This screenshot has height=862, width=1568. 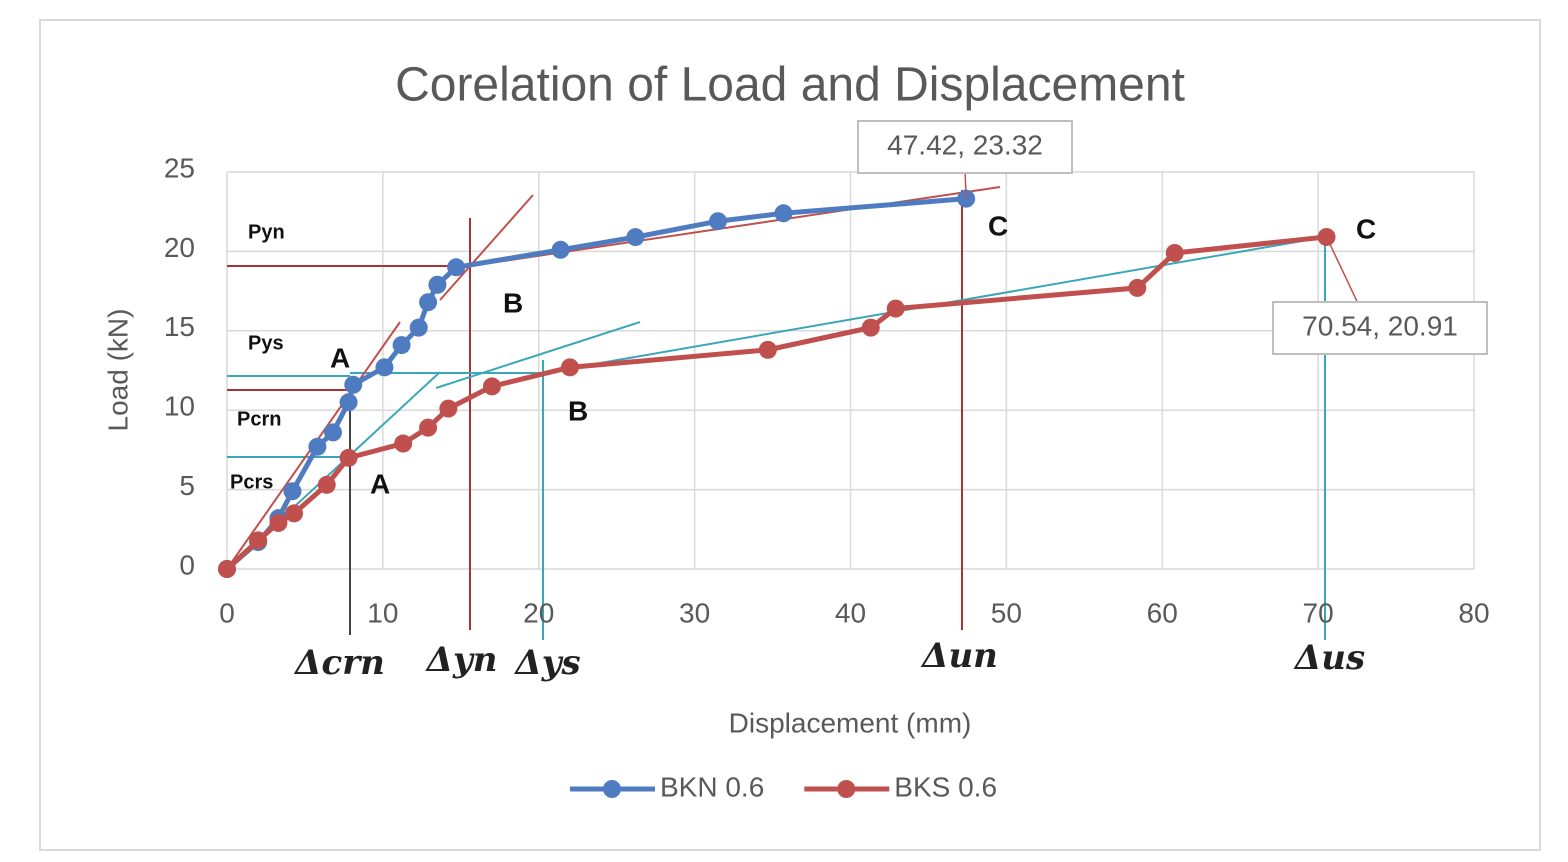 What do you see at coordinates (227, 612) in the screenshot?
I see `x-tick-label: 0` at bounding box center [227, 612].